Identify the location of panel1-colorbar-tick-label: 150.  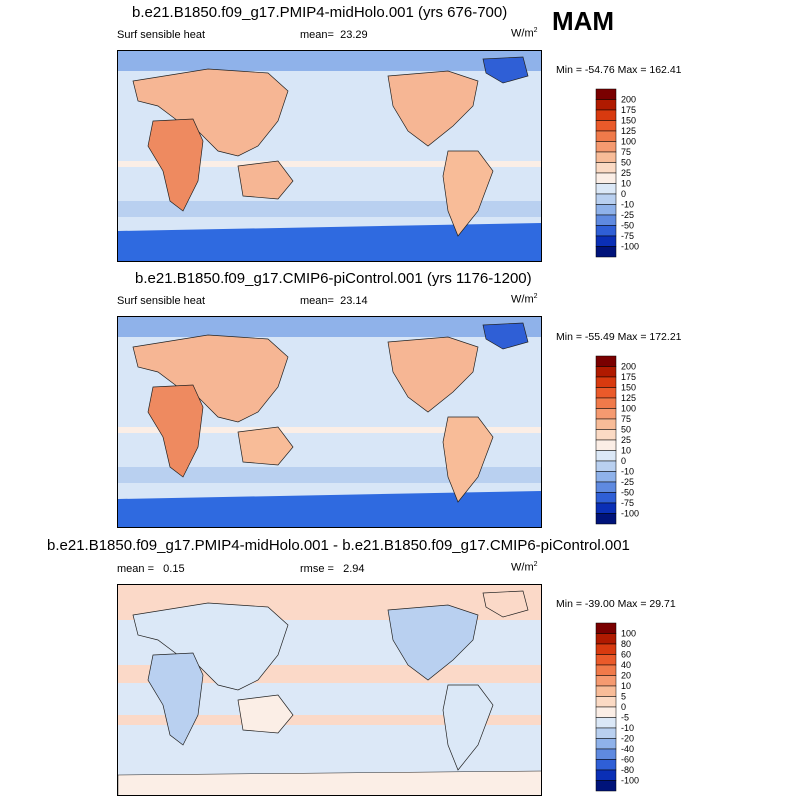
(628, 121).